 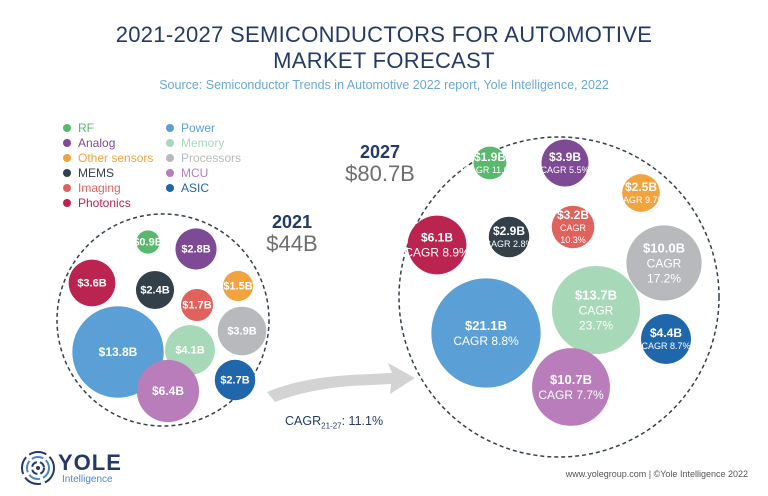 I want to click on year-2021-text: 2021, so click(x=292, y=222).